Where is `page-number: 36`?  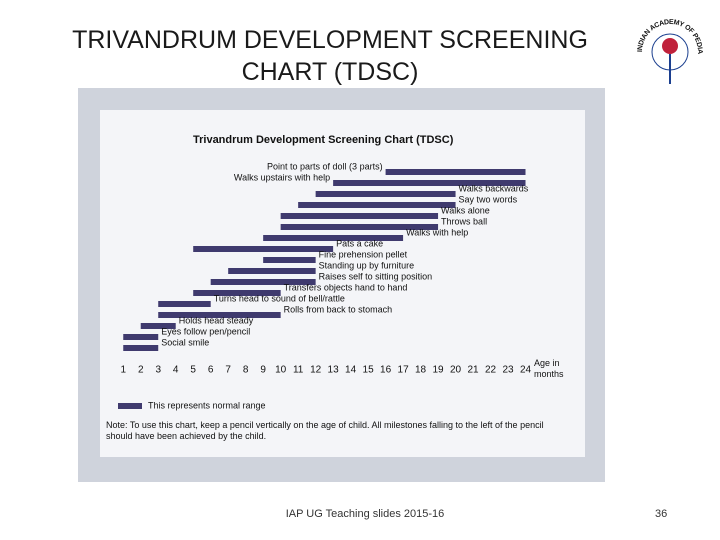
page-number: 36 is located at coordinates (661, 514).